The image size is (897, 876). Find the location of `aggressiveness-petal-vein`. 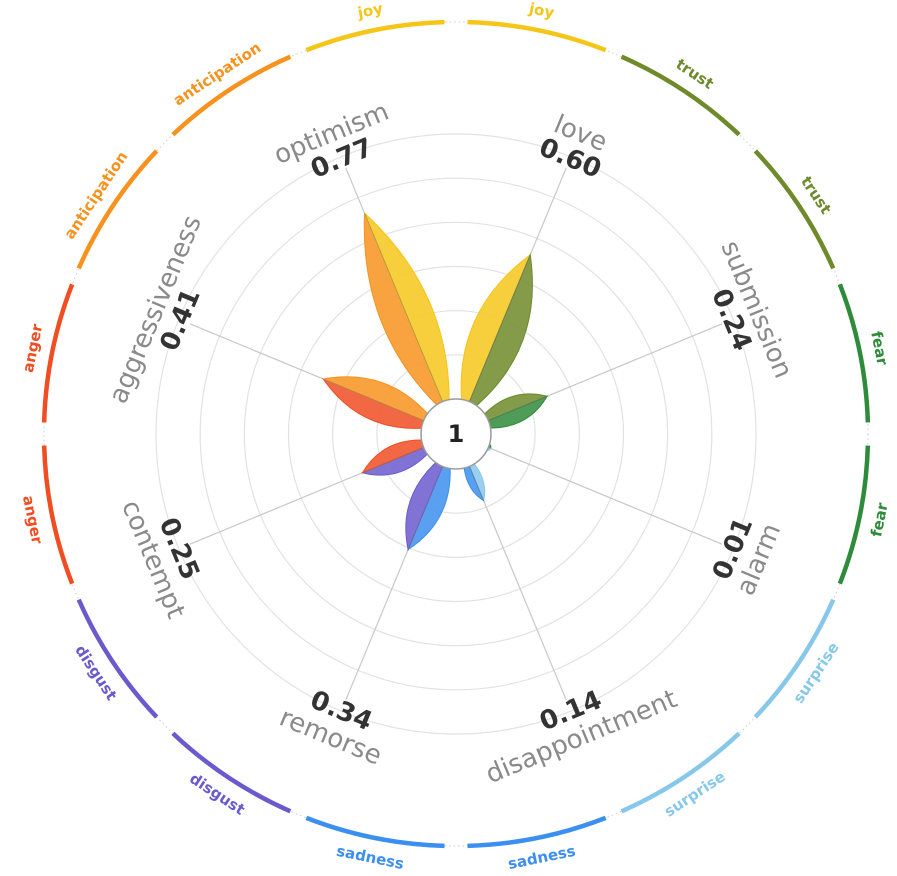

aggressiveness-petal-vein is located at coordinates (381, 403).